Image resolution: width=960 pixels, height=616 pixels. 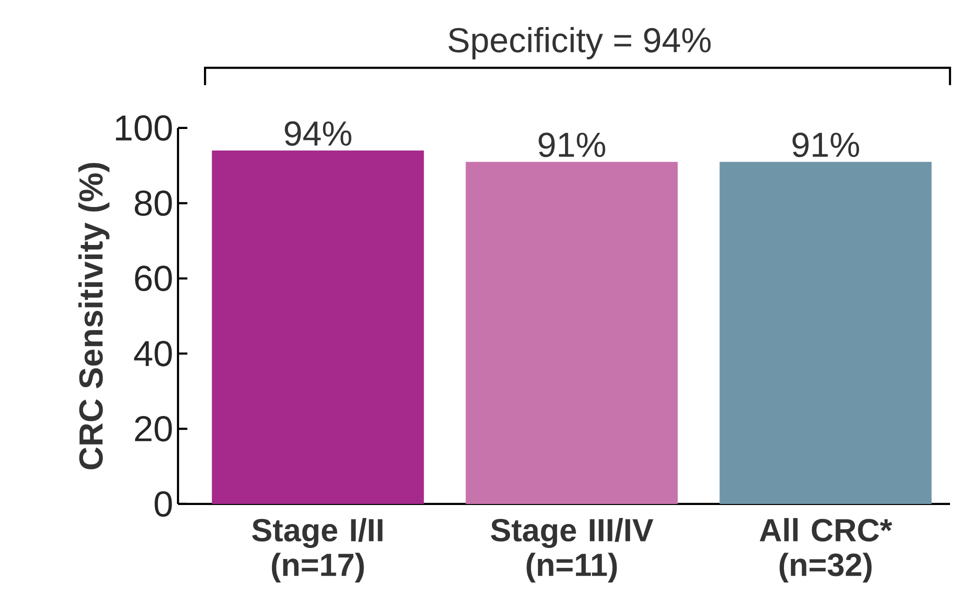 I want to click on y-tick-label: 0, so click(x=163, y=504).